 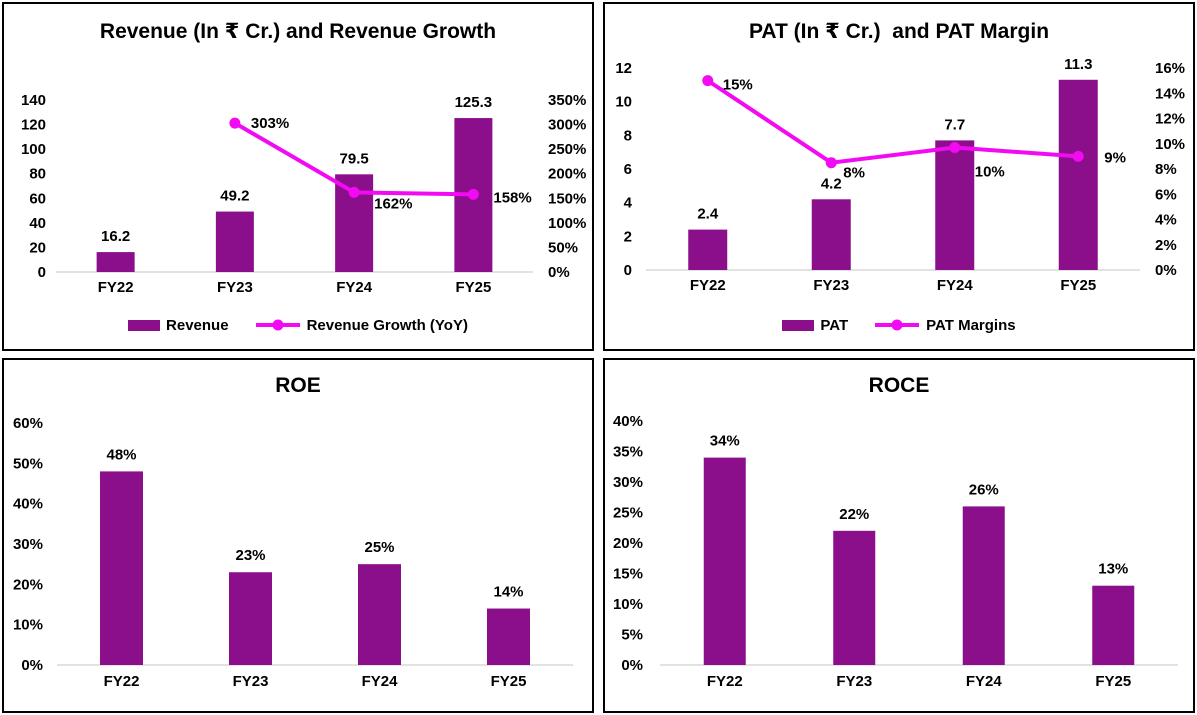 What do you see at coordinates (725, 441) in the screenshot?
I see `bar-value-label: 34%` at bounding box center [725, 441].